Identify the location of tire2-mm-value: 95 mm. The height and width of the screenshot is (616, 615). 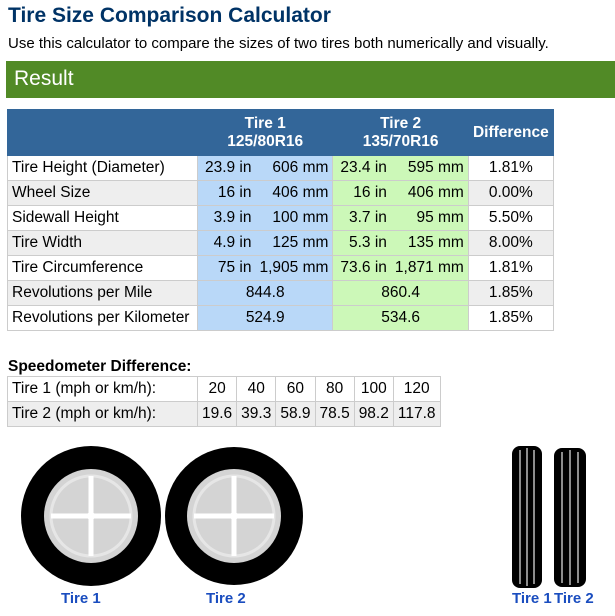
(429, 218).